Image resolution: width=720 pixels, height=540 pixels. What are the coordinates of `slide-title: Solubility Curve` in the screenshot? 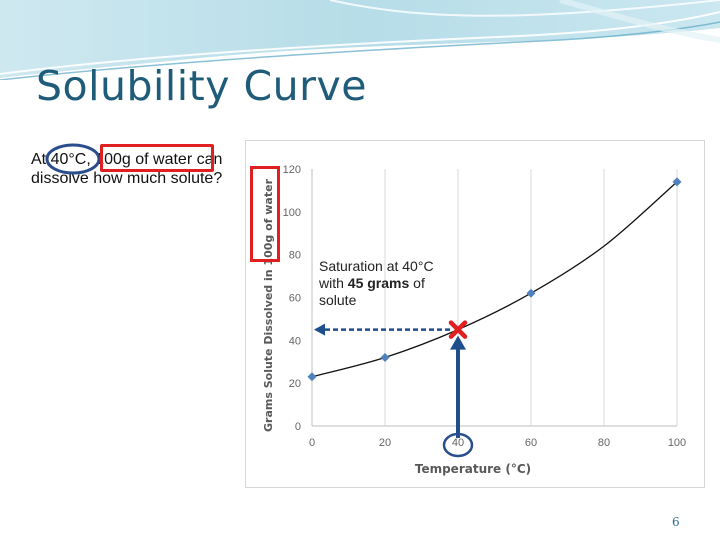 It's located at (202, 86).